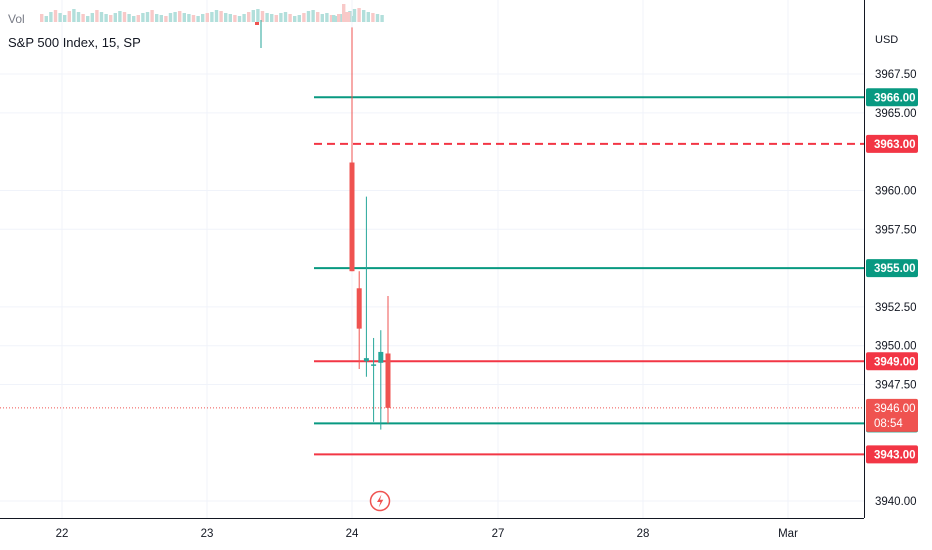 The width and height of the screenshot is (932, 550). Describe the element at coordinates (896, 191) in the screenshot. I see `price-tick-label: 3960.00` at that location.